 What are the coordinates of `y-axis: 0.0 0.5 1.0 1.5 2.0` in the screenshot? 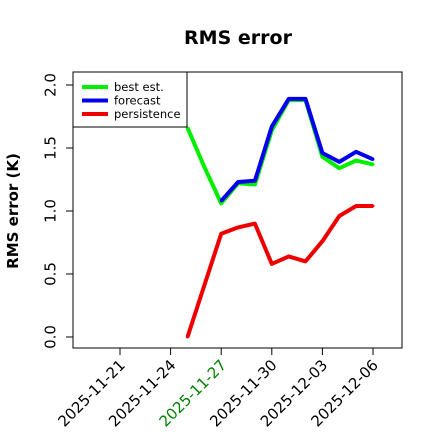 It's located at (57, 211).